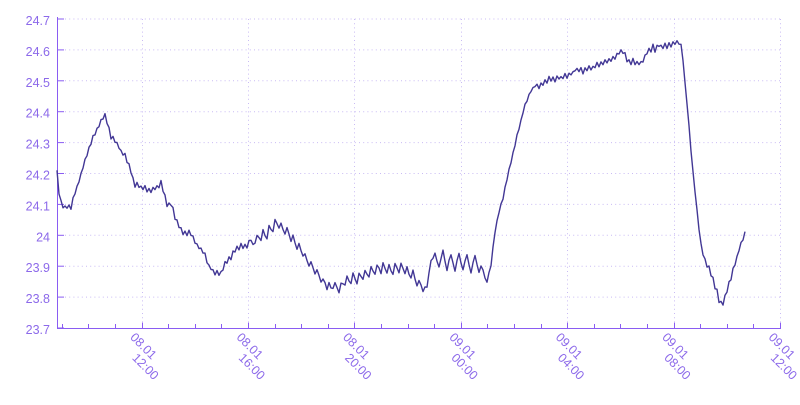 Image resolution: width=800 pixels, height=405 pixels. Describe the element at coordinates (38, 52) in the screenshot. I see `svg-text: 24.6` at that location.